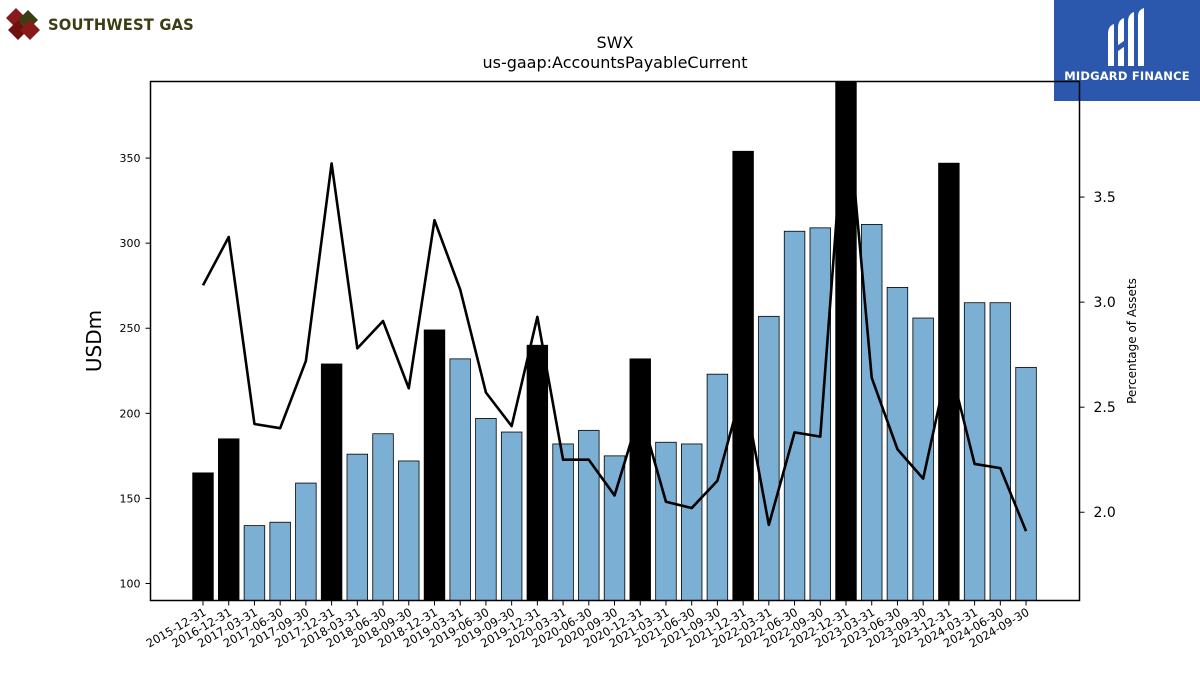 This screenshot has height=675, width=1200. What do you see at coordinates (121, 24) in the screenshot?
I see `southwest-gas-logo-text: SOUTHWEST GAS` at bounding box center [121, 24].